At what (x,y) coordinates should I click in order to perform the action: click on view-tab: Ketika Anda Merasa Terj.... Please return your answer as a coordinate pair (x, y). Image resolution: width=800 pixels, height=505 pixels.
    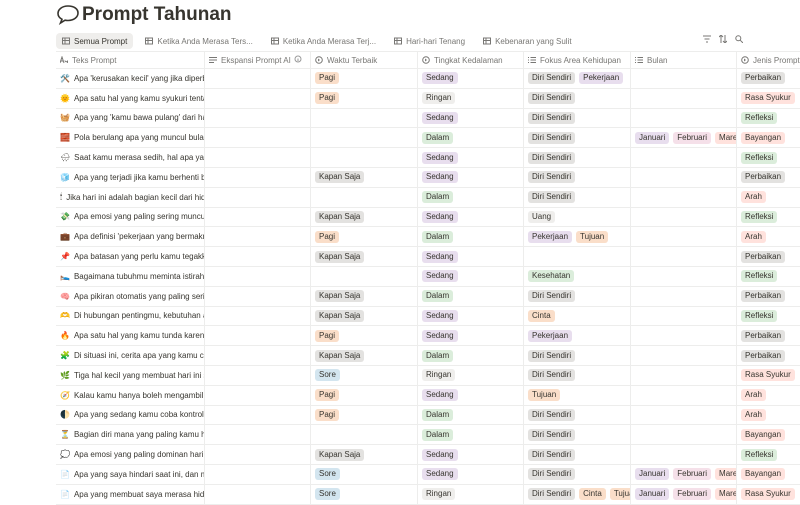
    Looking at the image, I should click on (323, 41).